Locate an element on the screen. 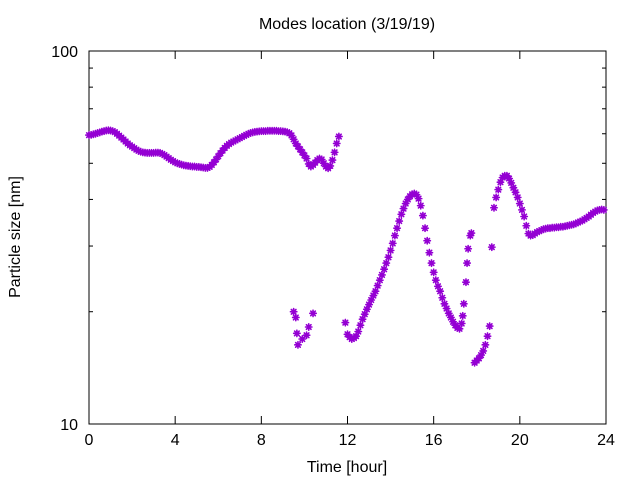  chart-title: Modes location (3/19/19) is located at coordinates (347, 24).